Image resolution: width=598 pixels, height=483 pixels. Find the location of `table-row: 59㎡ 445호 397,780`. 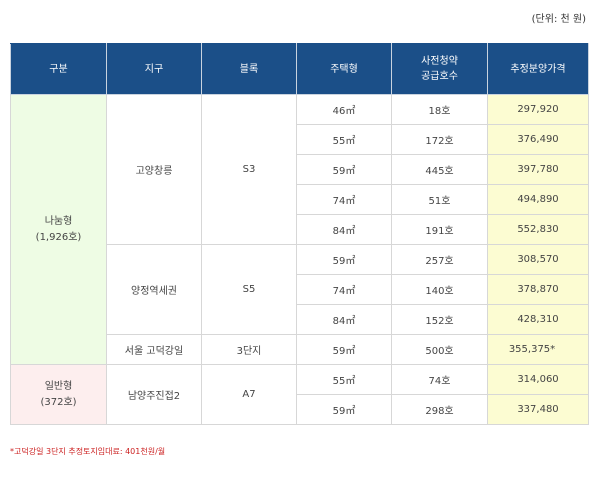

table-row: 59㎡ 445호 397,780 is located at coordinates (300, 169).